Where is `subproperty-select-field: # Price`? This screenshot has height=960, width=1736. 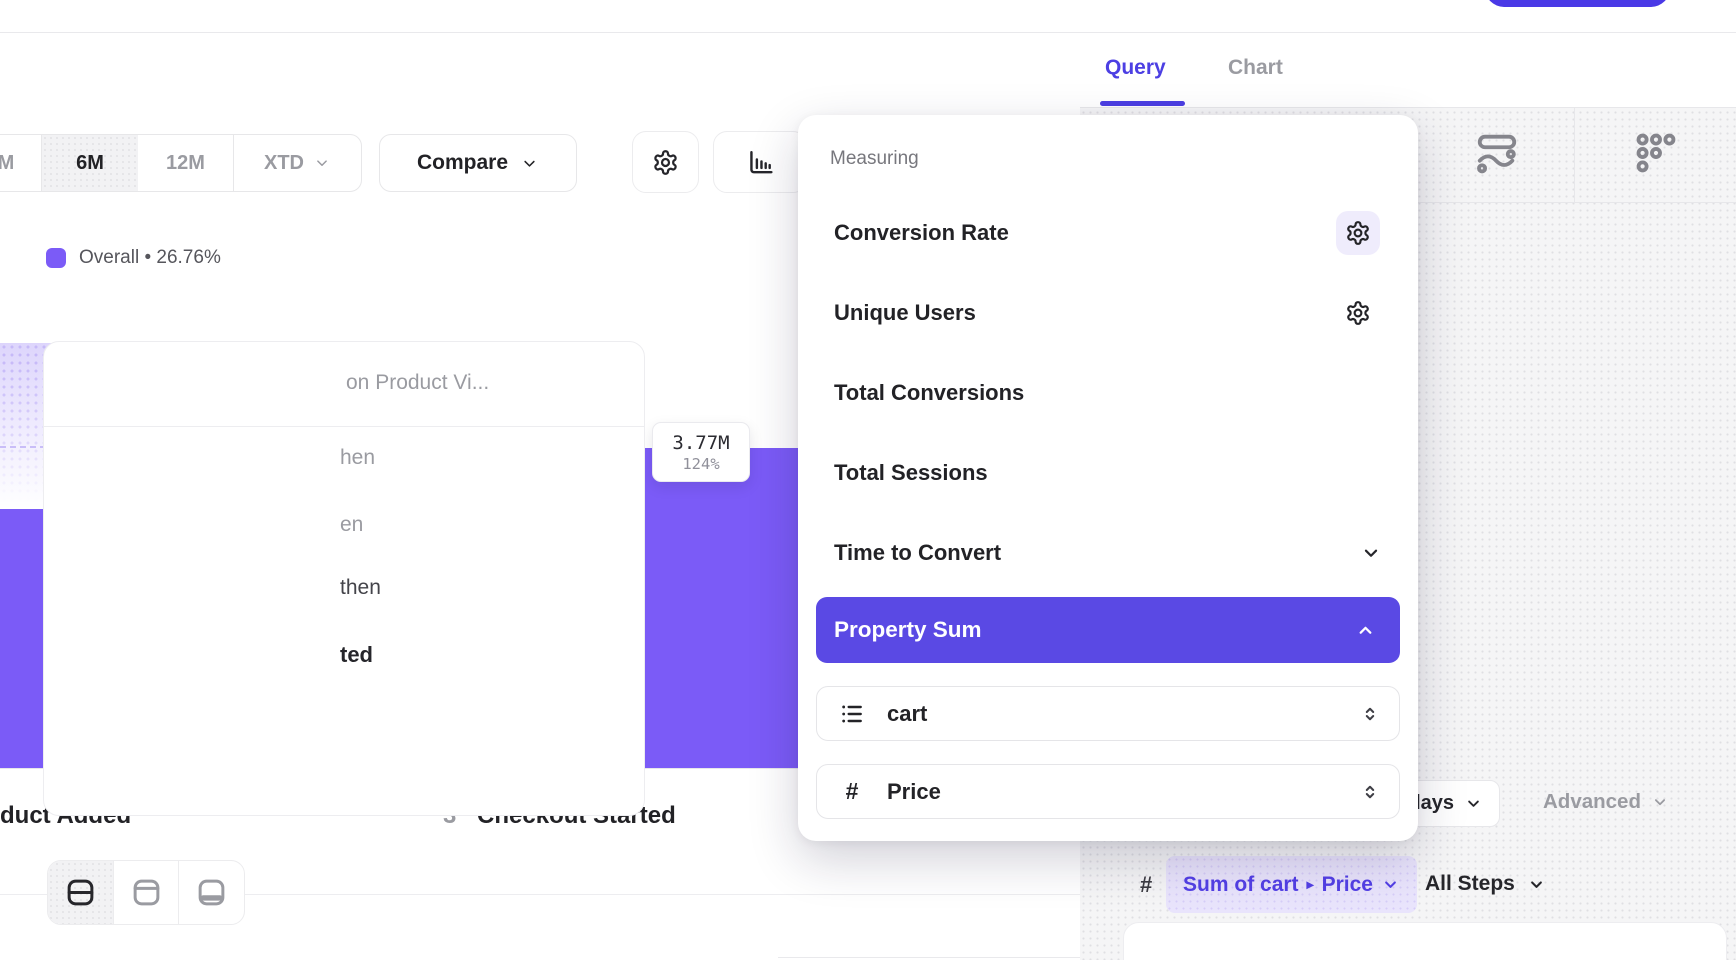 subproperty-select-field: # Price is located at coordinates (1108, 791).